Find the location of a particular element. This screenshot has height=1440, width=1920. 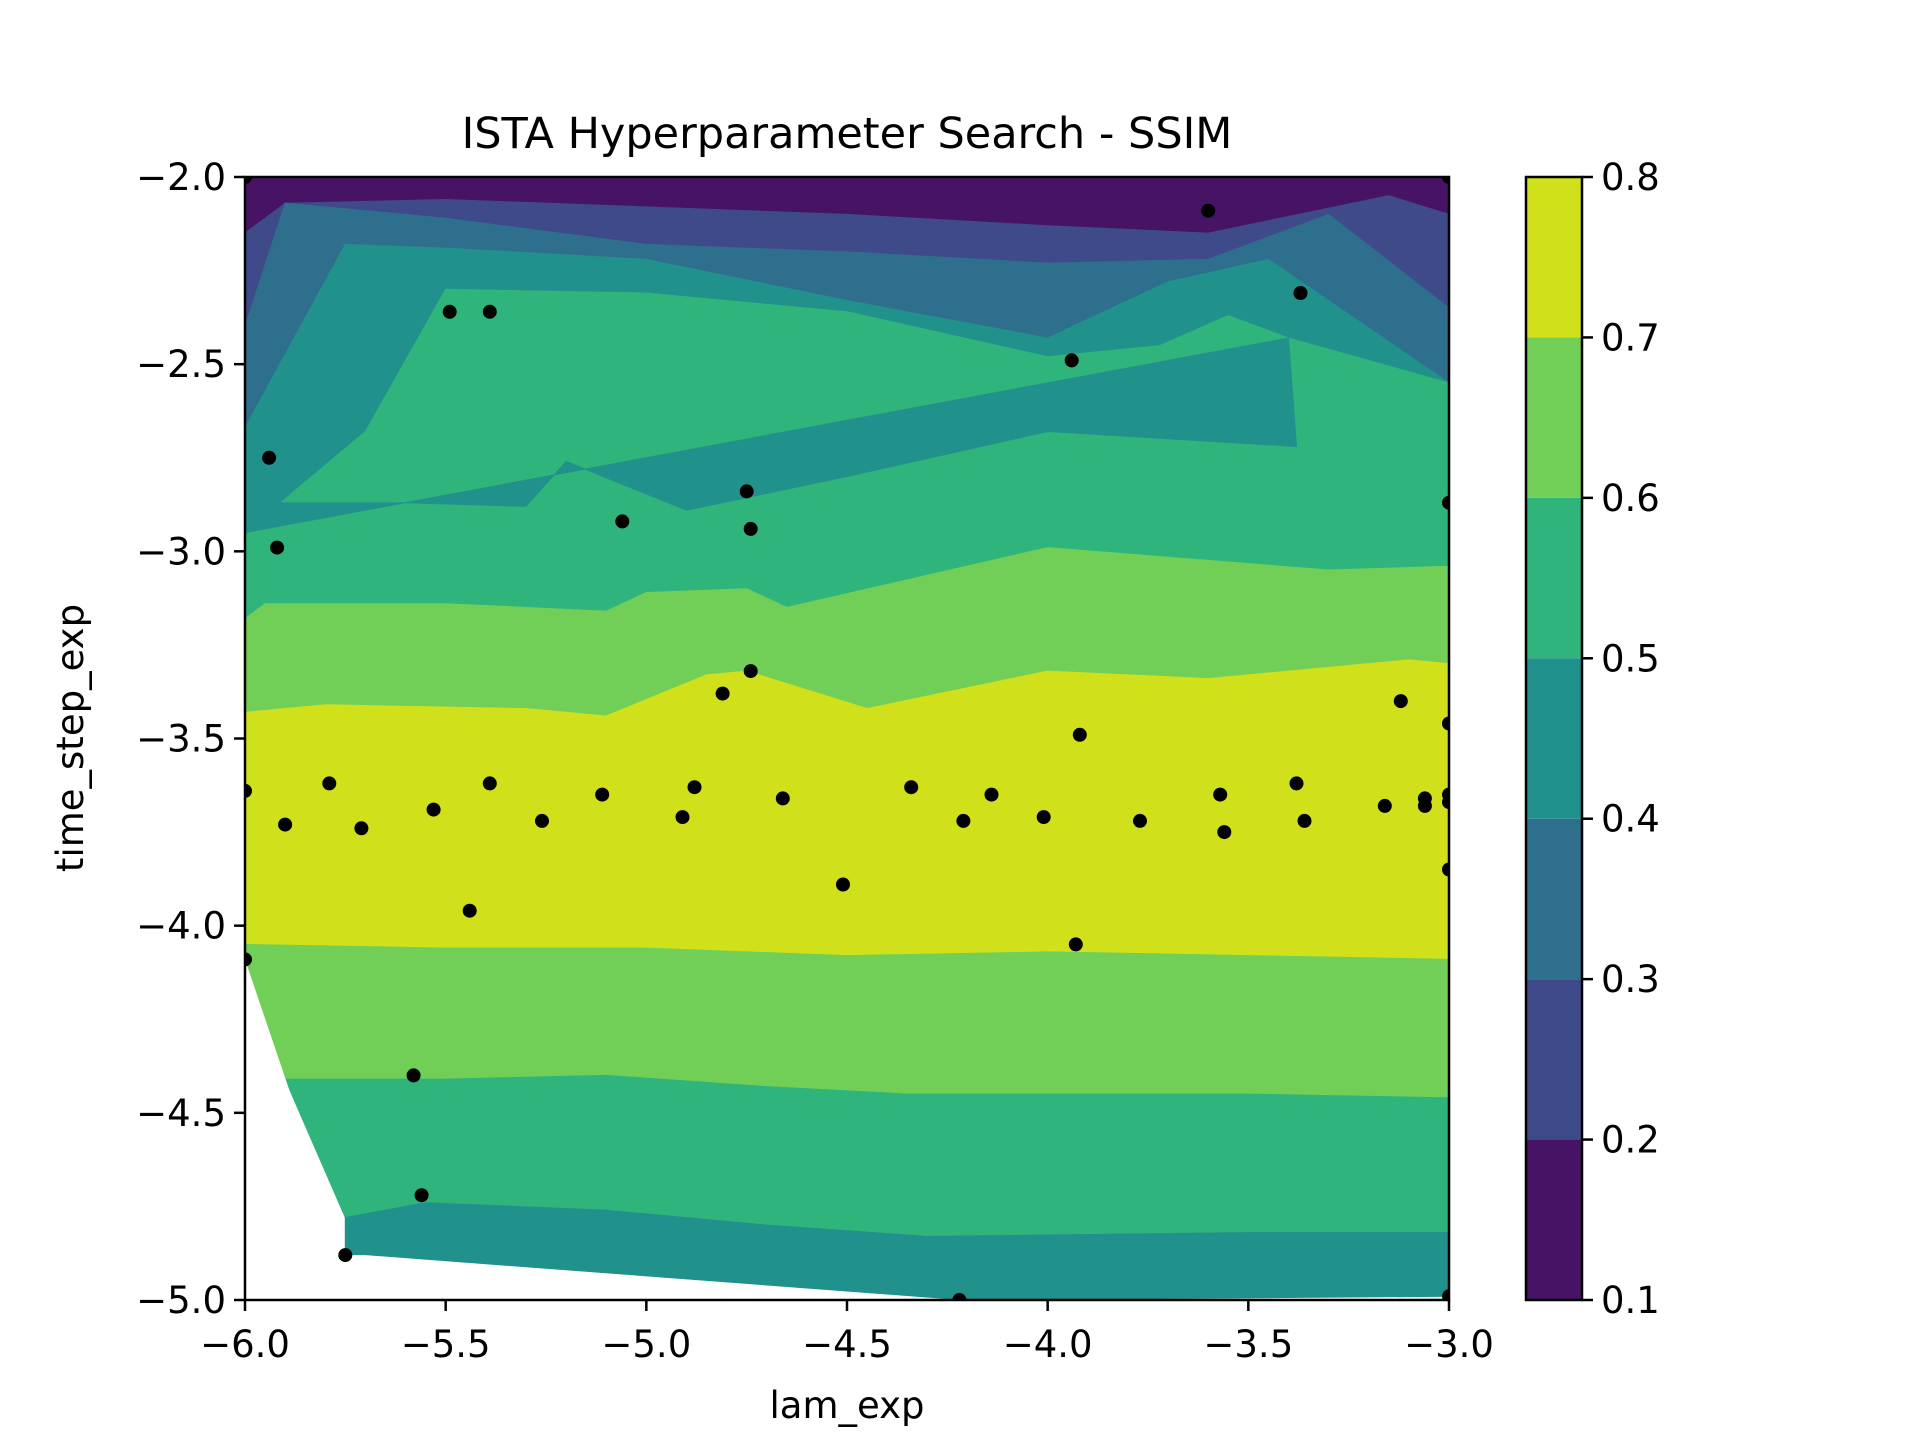

band-0.4-0.5-inner is located at coordinates (771, 435).